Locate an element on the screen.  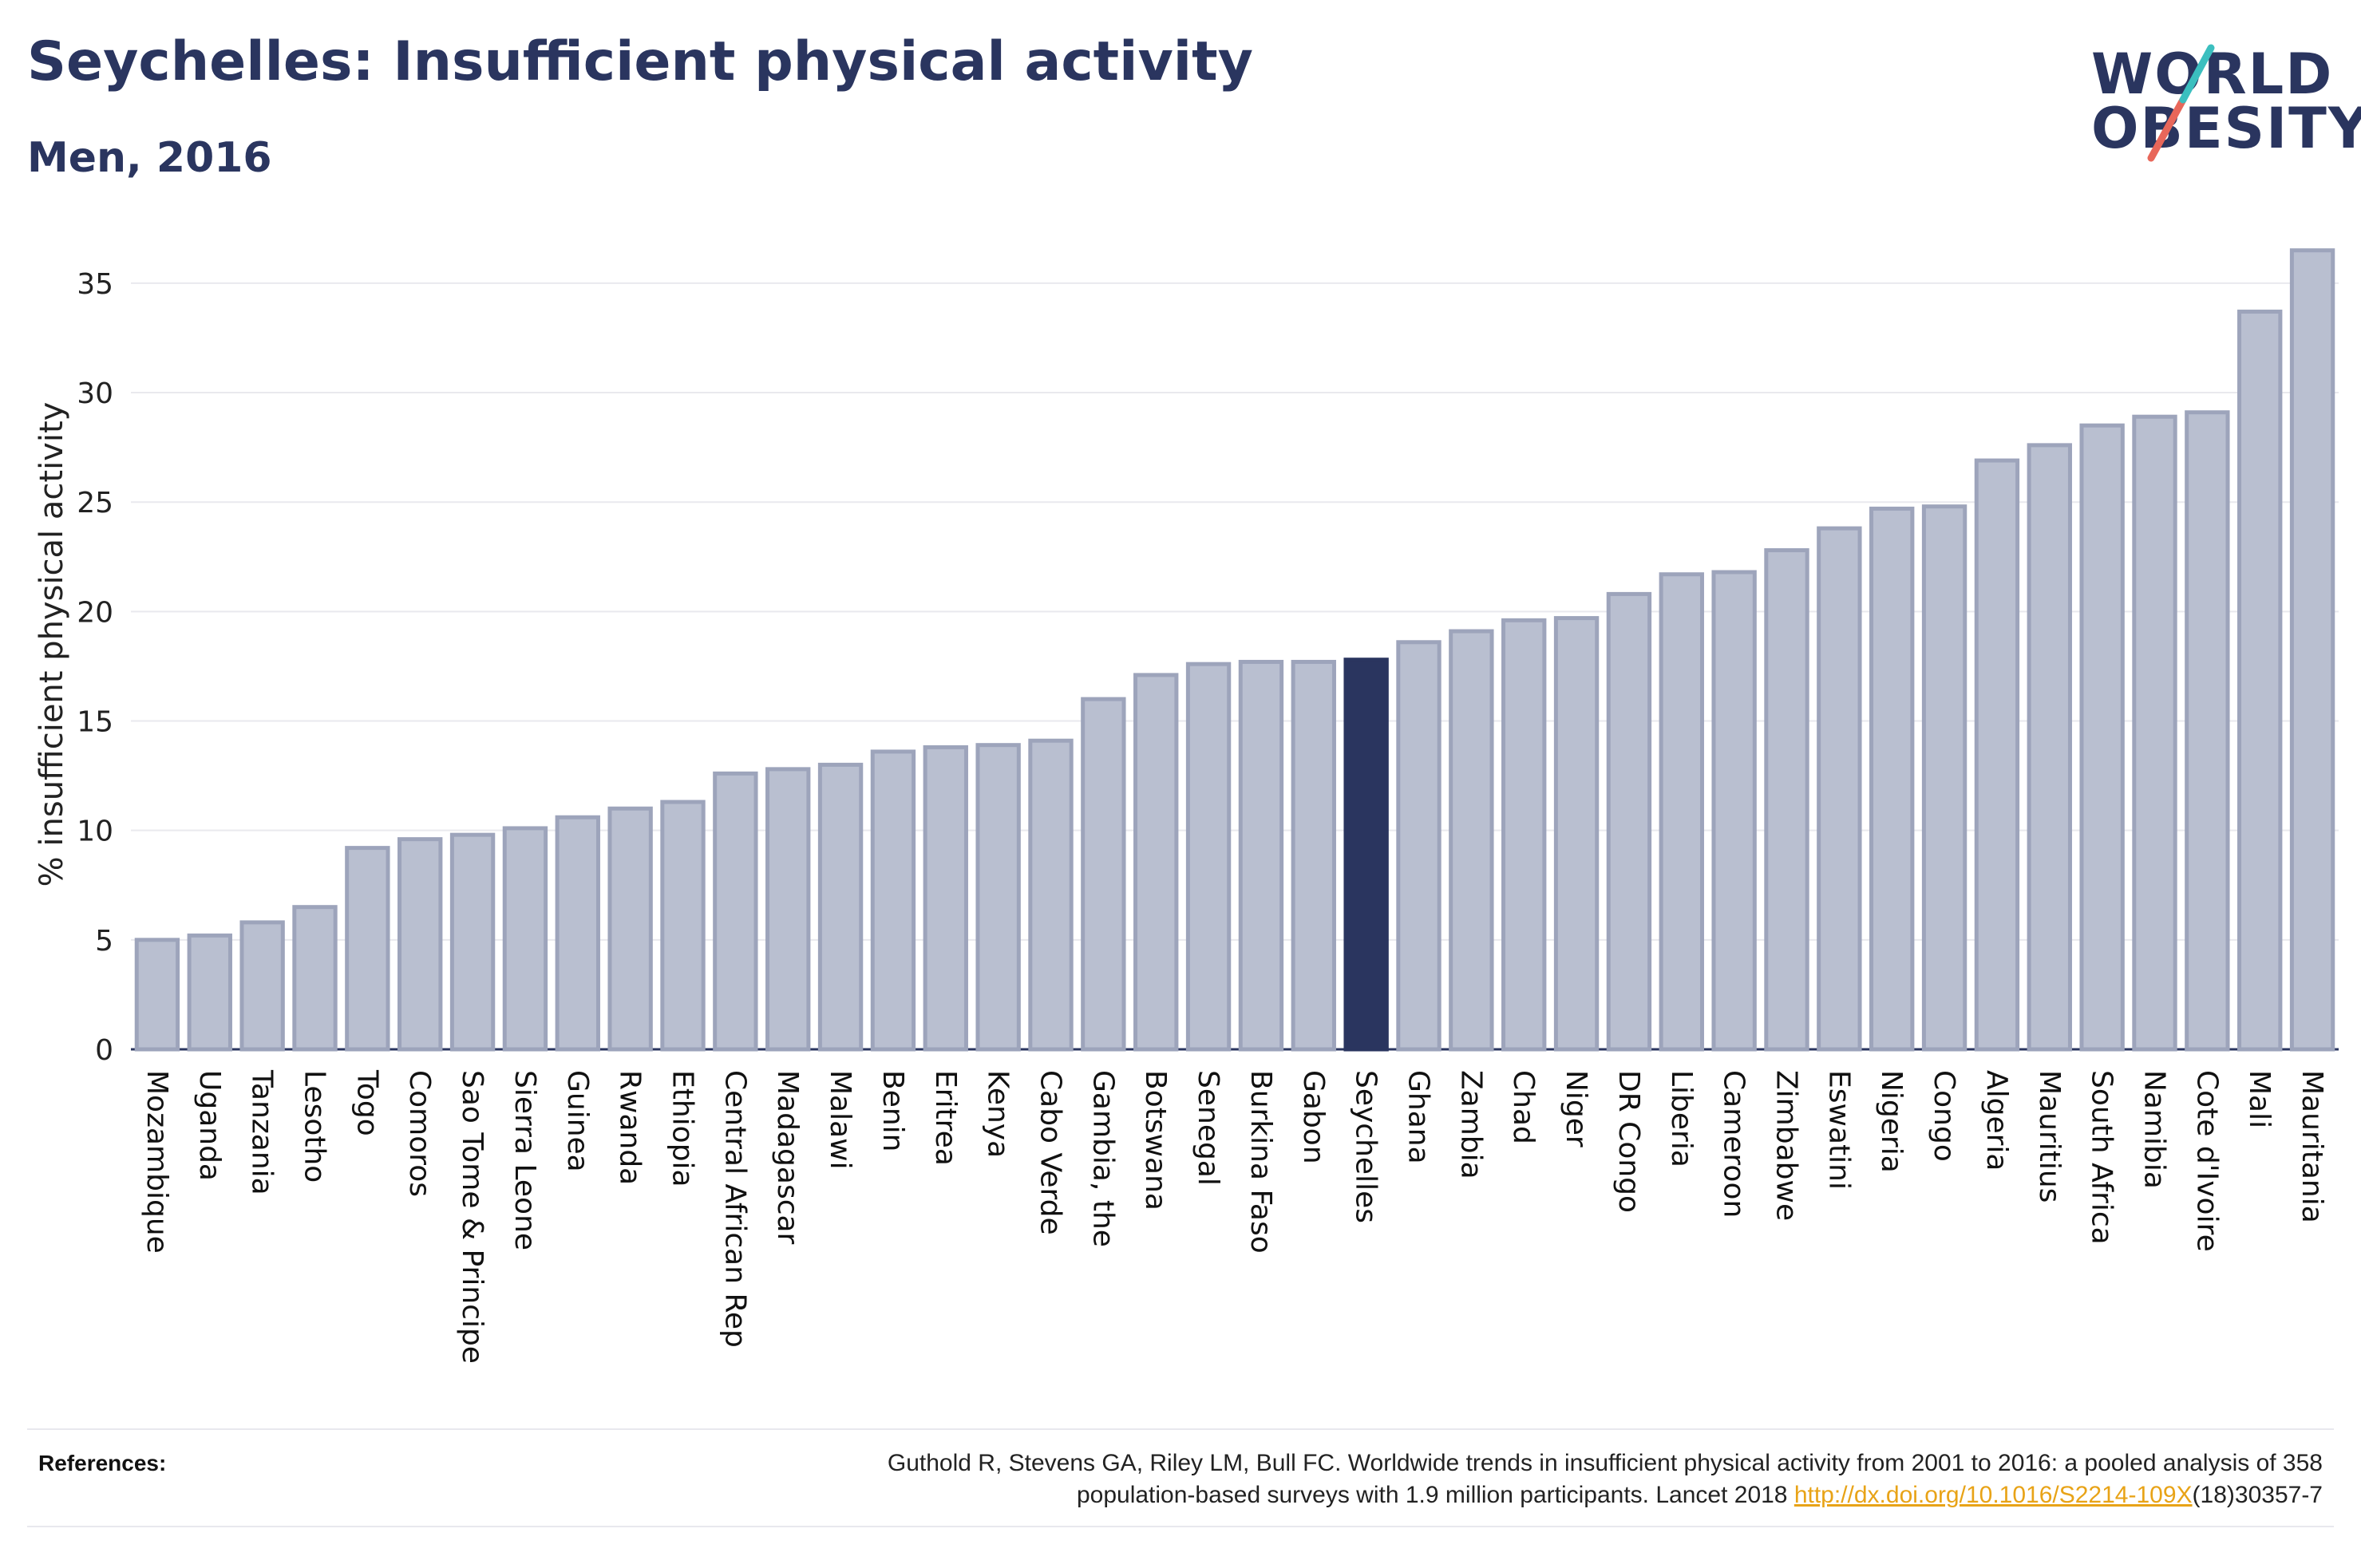
x-tick-label: Nigeria is located at coordinates (1891, 1121).